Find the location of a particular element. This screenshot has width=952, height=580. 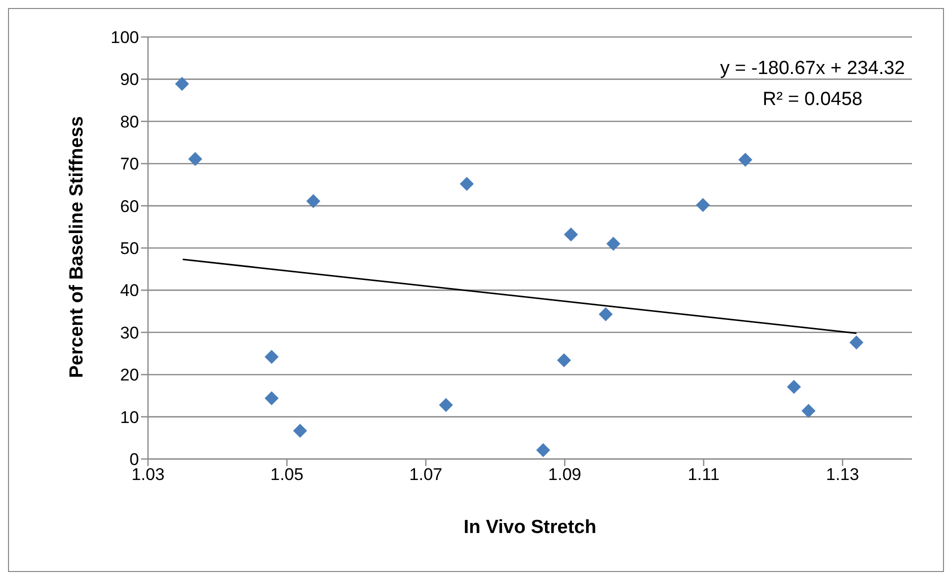

y-tick-label: 90 is located at coordinates (129, 80).